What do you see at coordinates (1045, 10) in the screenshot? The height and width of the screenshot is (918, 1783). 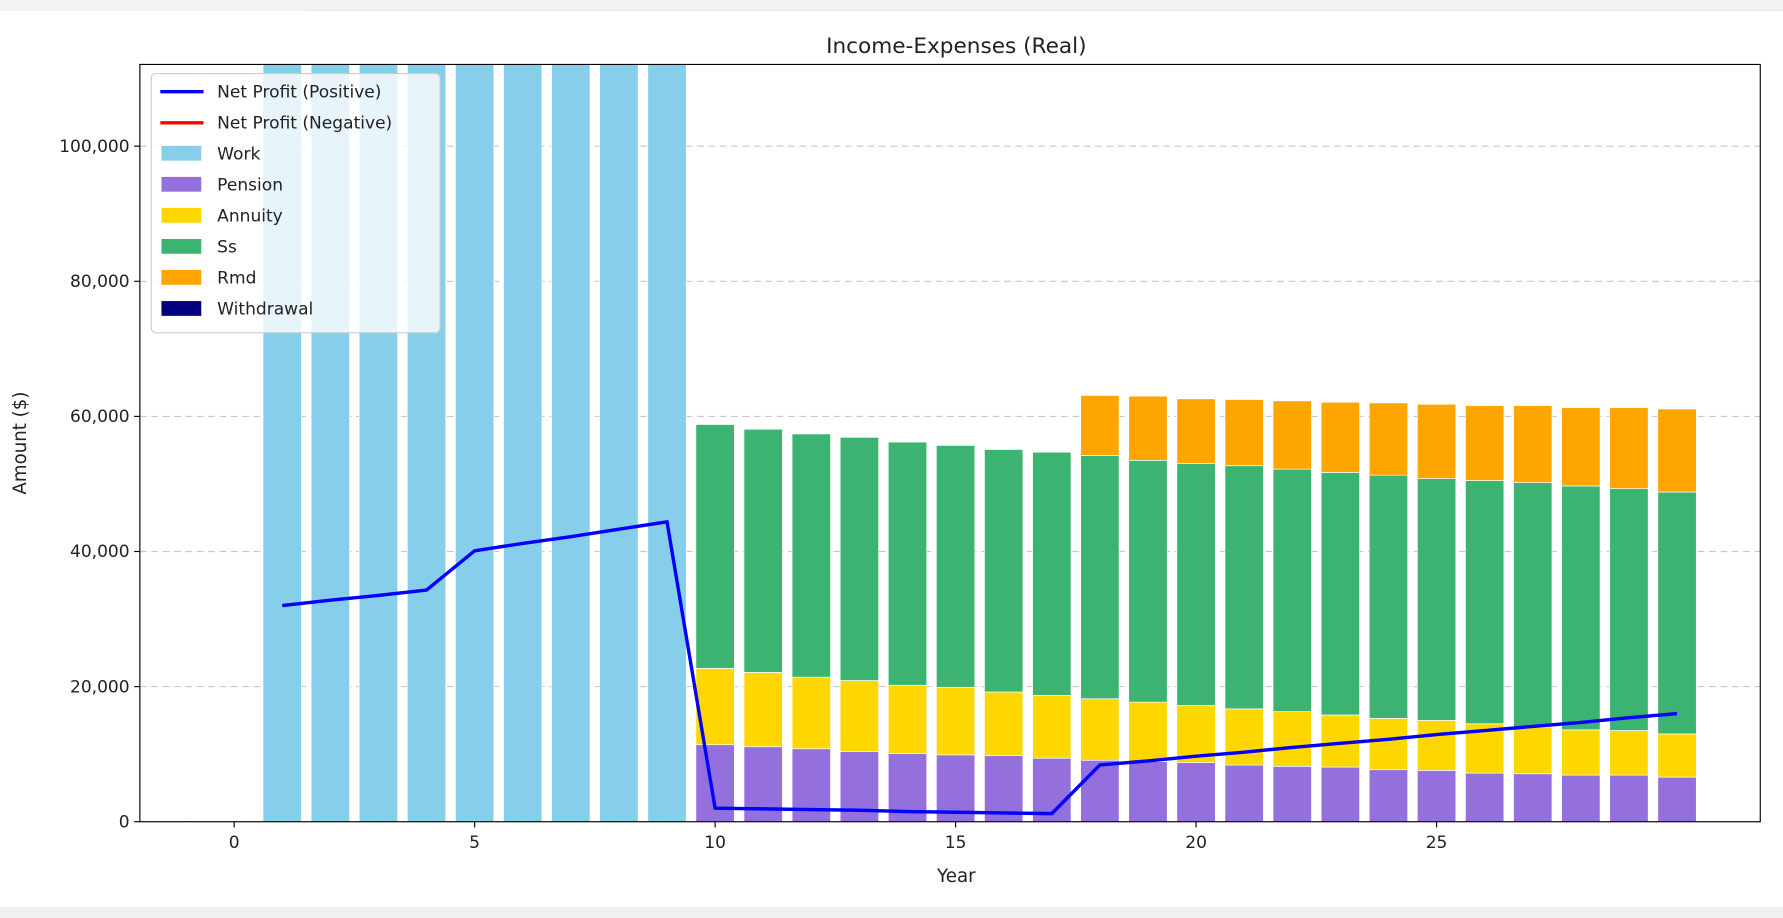 I see `top-divider` at bounding box center [1045, 10].